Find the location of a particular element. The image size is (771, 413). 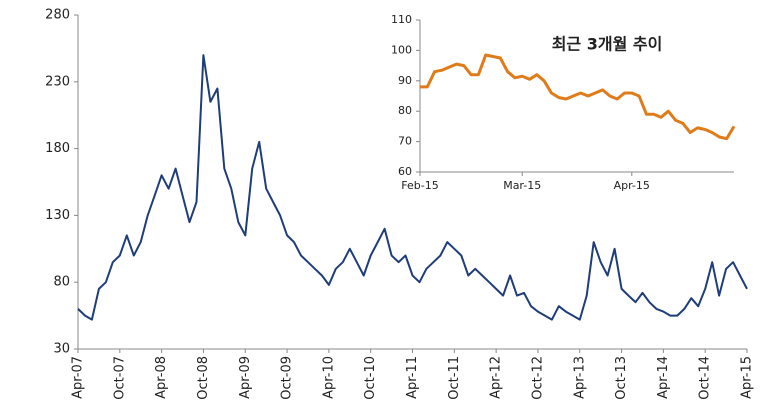

x-tick-label: Apr-13 is located at coordinates (579, 377).